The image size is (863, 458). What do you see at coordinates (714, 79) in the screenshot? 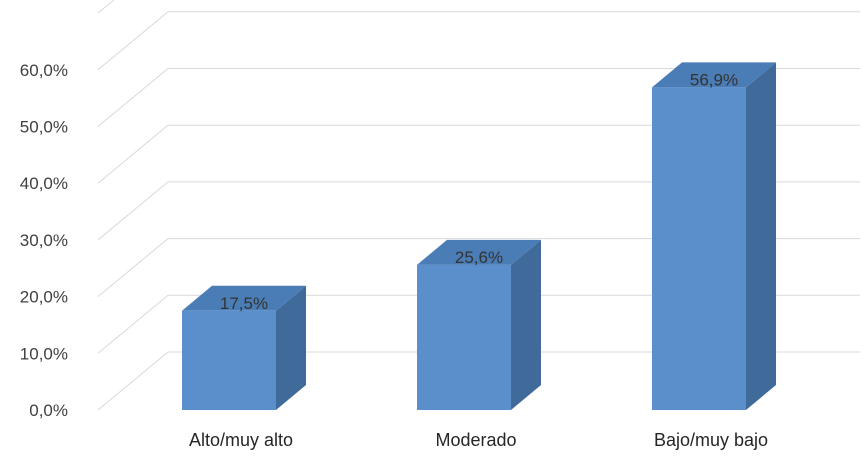
I see `data-label: 56,9%` at bounding box center [714, 79].